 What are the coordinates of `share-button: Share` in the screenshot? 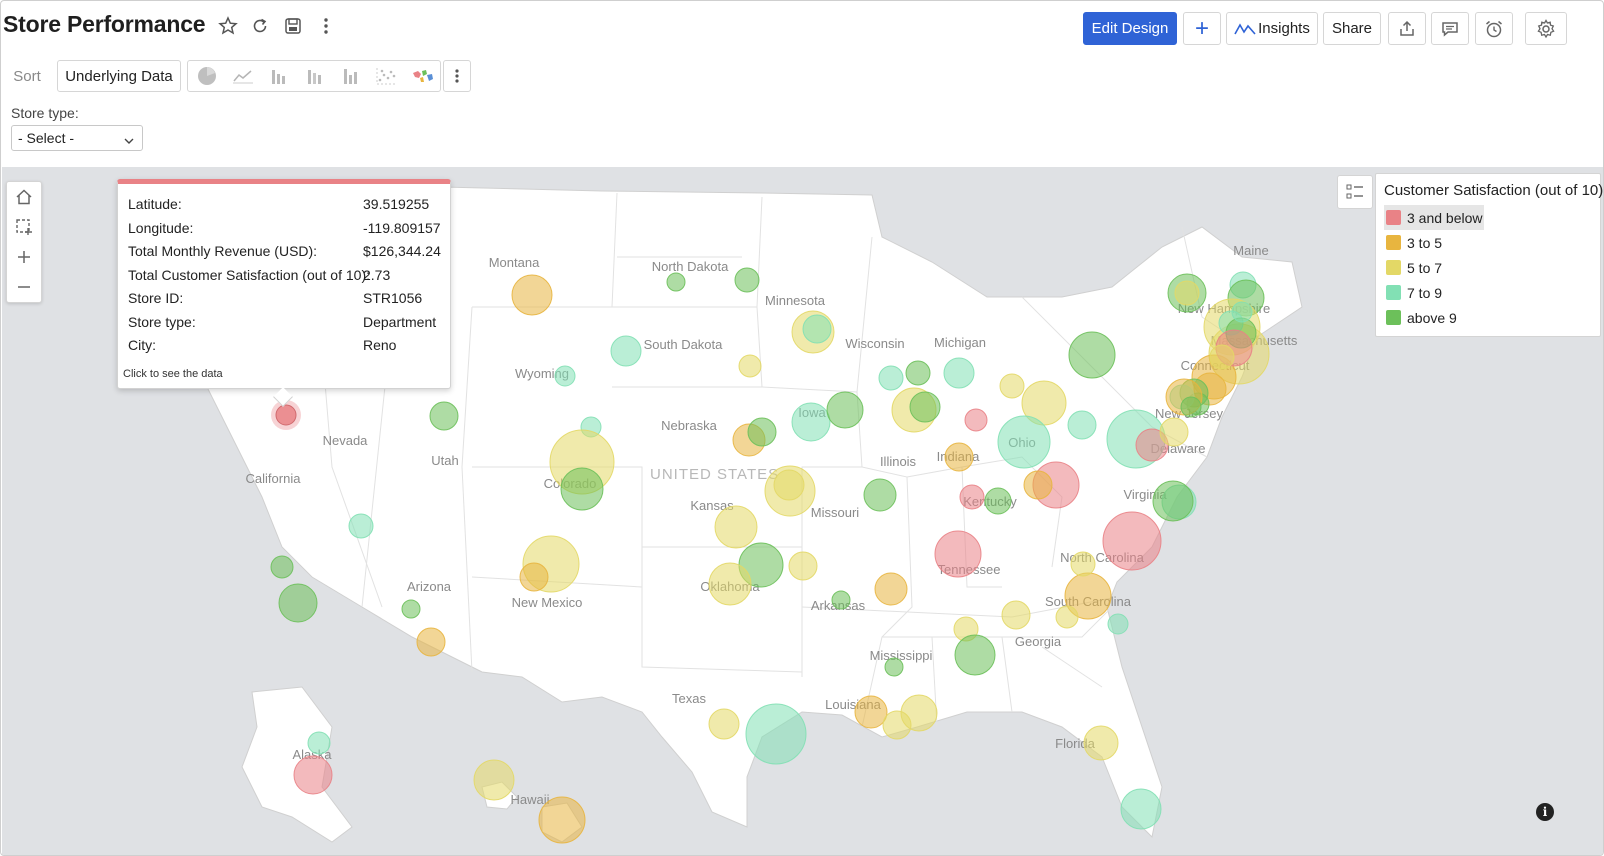 It's located at (1352, 28).